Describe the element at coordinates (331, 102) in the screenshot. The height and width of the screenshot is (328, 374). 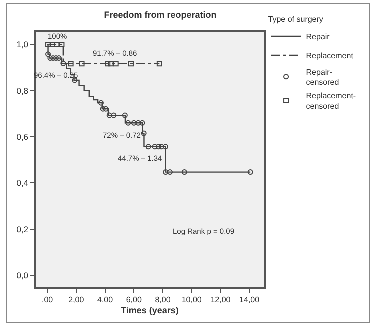
I see `legend-label: Replacement-censored` at that location.